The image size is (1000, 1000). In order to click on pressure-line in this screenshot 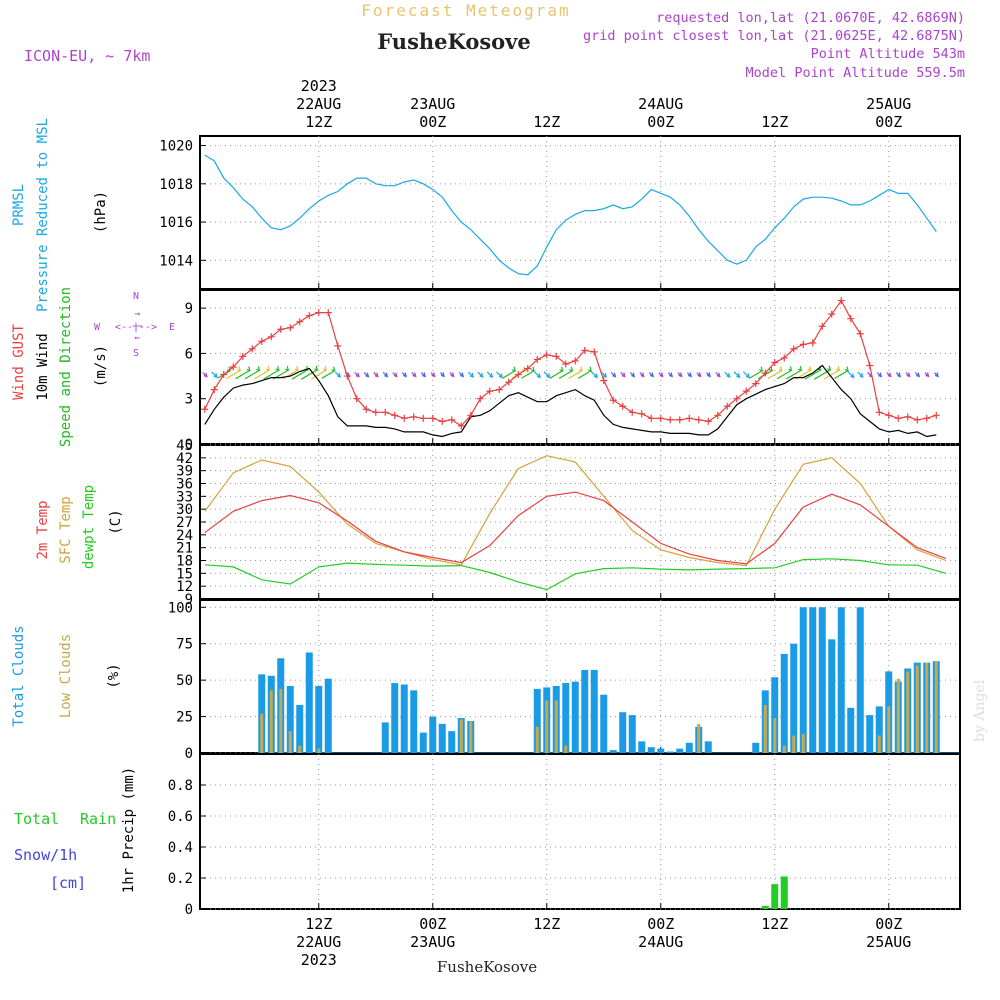, I will do `click(570, 215)`.